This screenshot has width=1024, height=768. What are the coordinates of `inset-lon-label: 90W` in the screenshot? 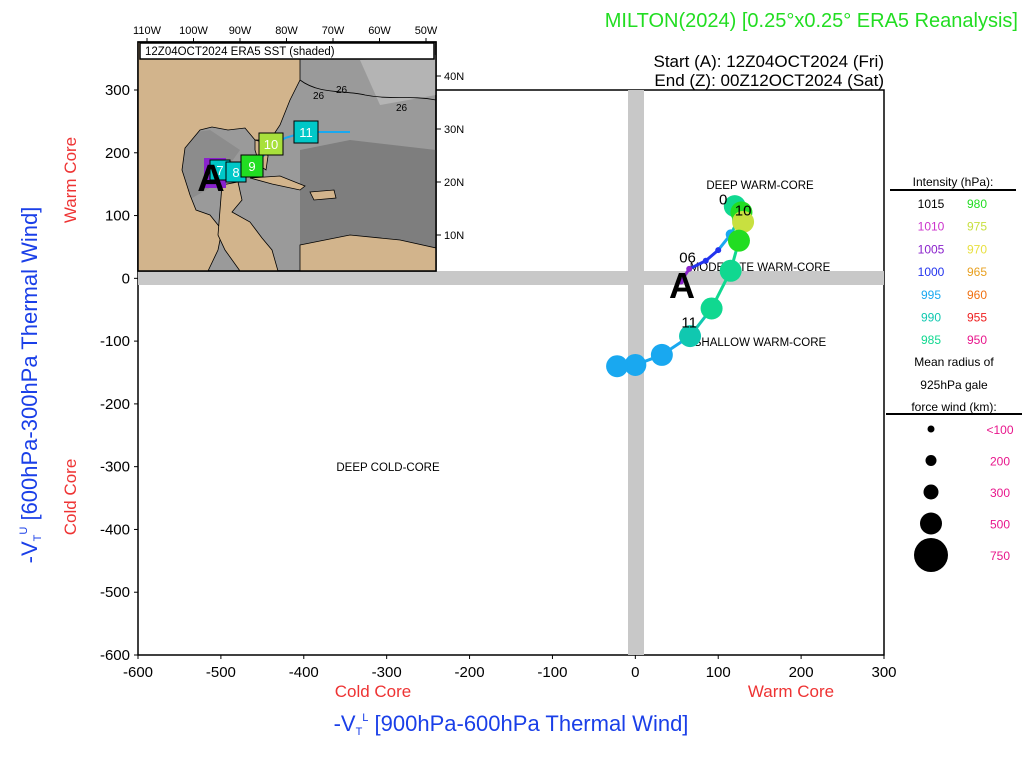 It's located at (240, 31).